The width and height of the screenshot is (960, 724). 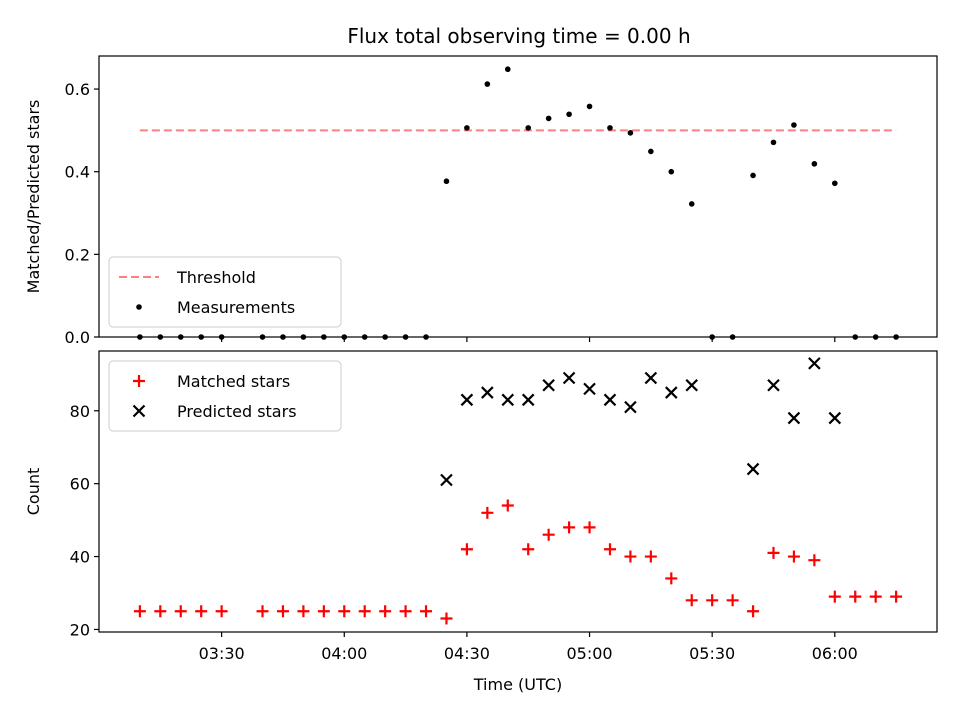 What do you see at coordinates (233, 381) in the screenshot?
I see `legend-label: Matched stars` at bounding box center [233, 381].